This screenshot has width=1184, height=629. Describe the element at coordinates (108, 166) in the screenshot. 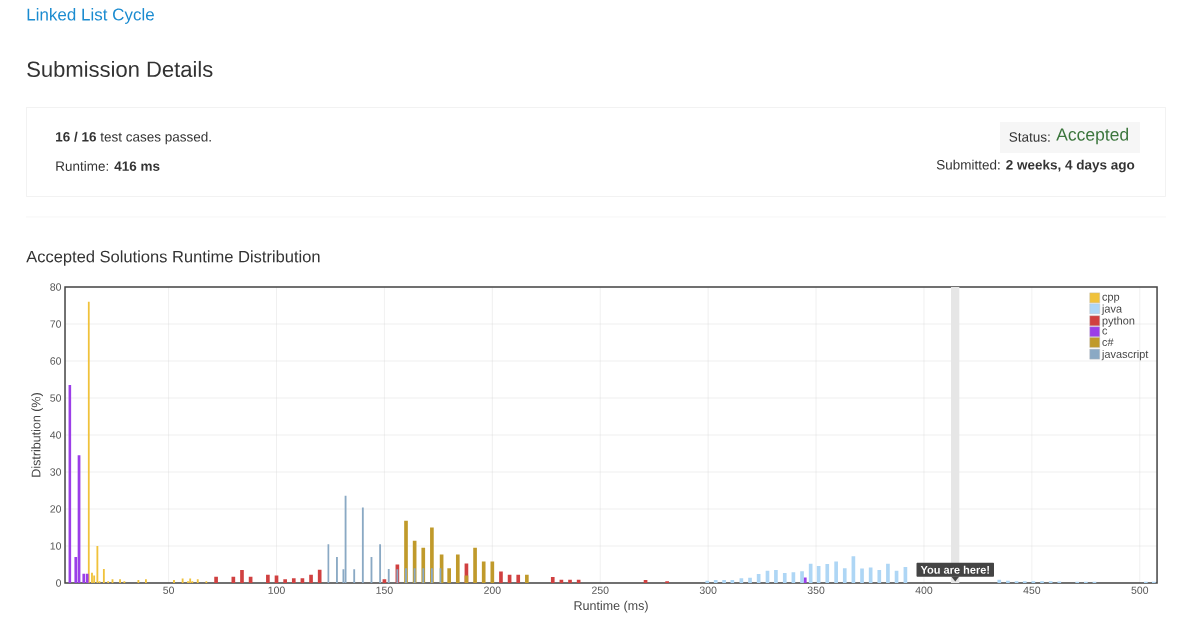

I see `text: Runtime: 416 ms` at that location.